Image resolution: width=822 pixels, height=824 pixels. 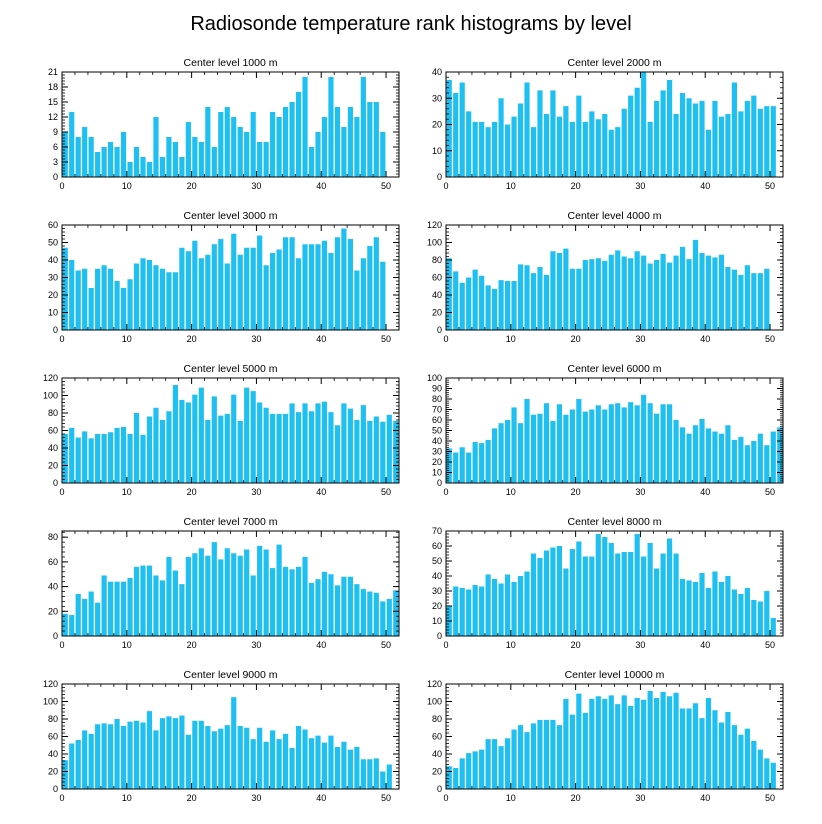 What do you see at coordinates (231, 675) in the screenshot?
I see `panel-title: Center level 9000 m` at bounding box center [231, 675].